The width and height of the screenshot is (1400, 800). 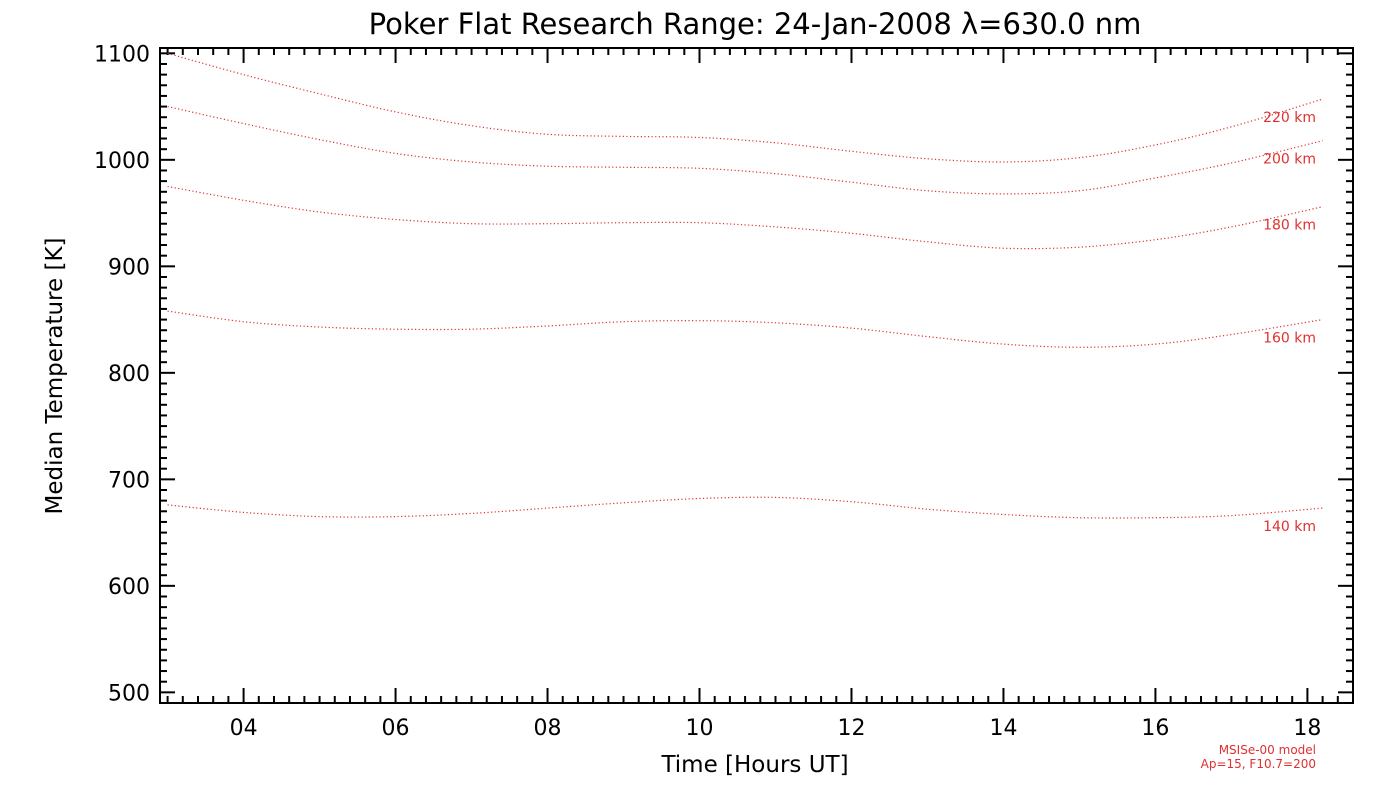 I want to click on y-tick-label: 500, so click(x=129, y=693).